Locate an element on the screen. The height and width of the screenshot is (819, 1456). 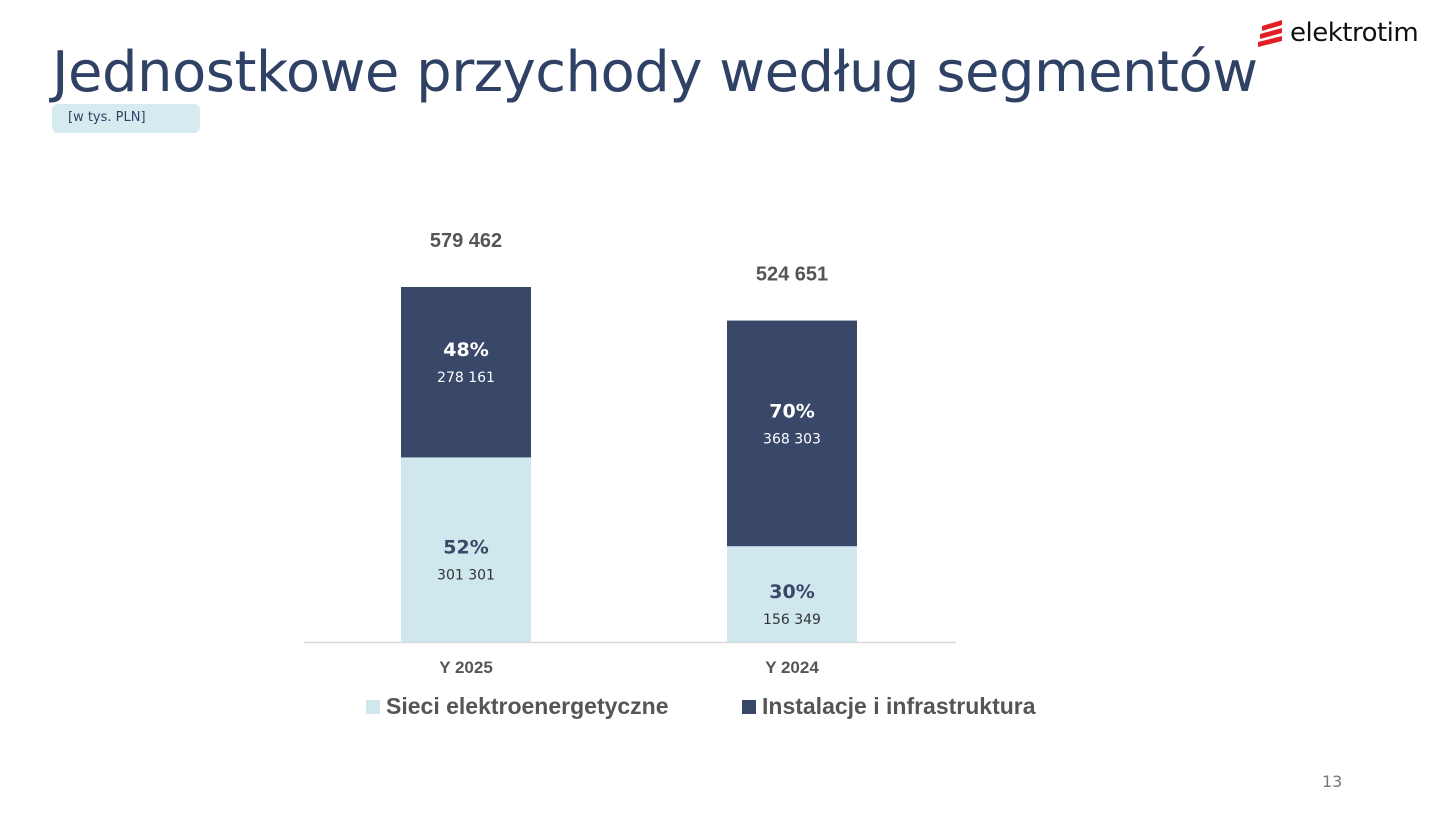
logo-text: elektrotim is located at coordinates (1354, 33).